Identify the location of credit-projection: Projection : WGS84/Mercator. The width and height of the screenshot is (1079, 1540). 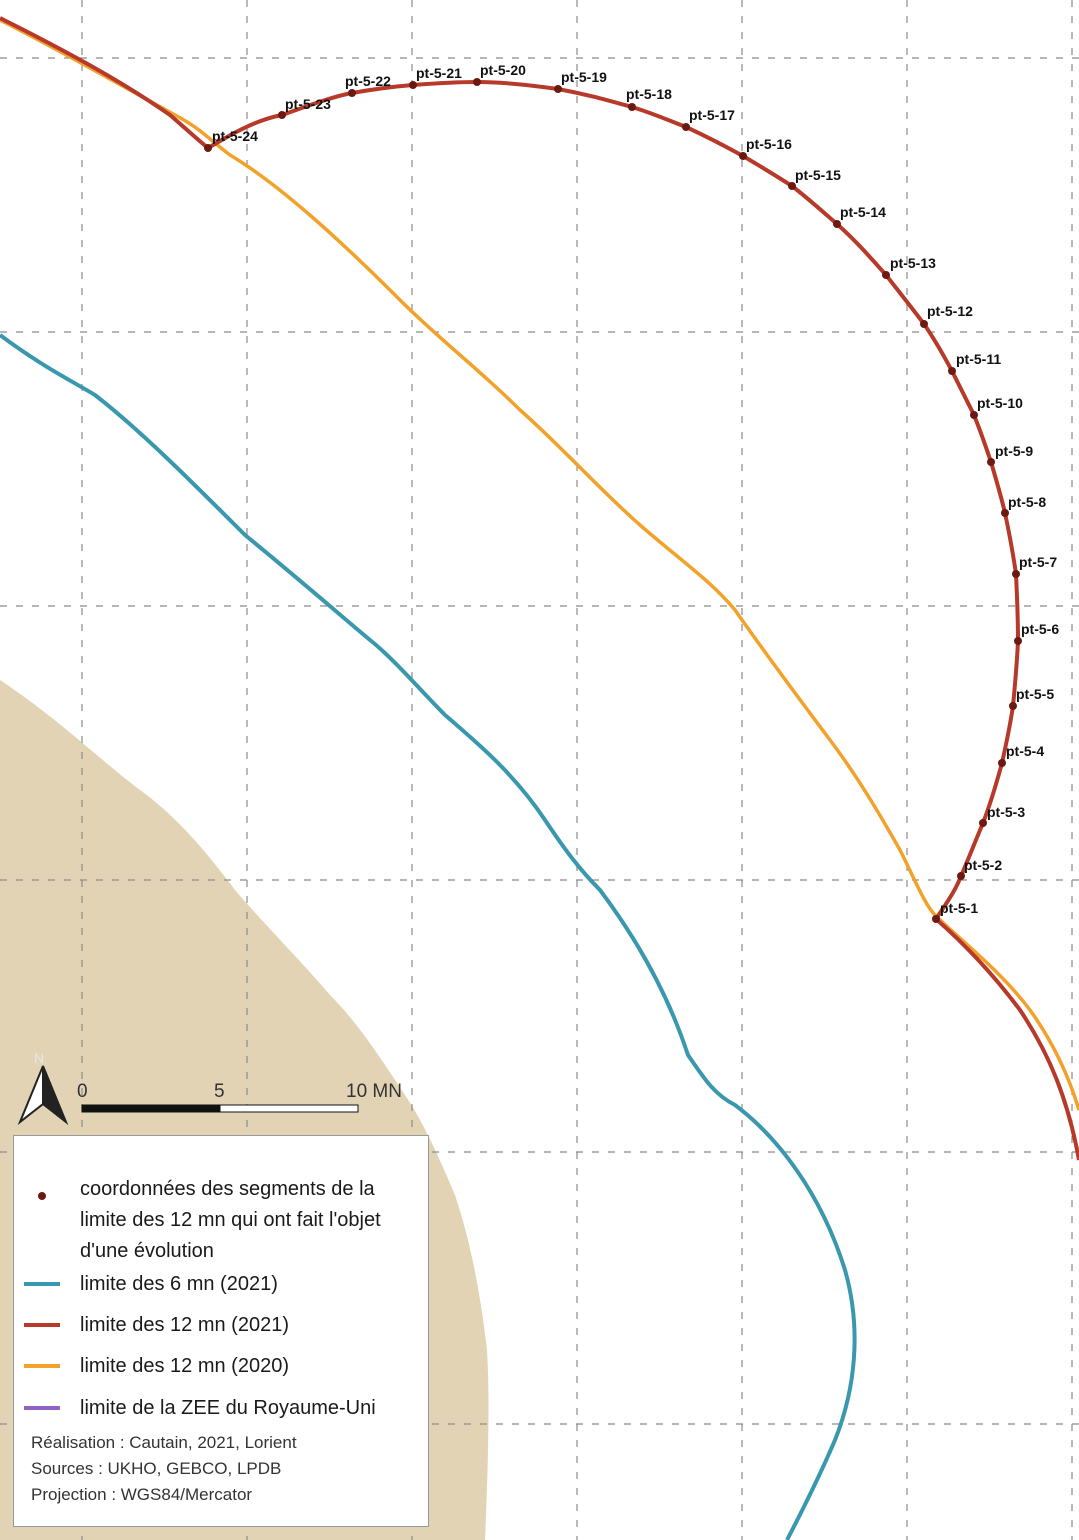
(142, 1494).